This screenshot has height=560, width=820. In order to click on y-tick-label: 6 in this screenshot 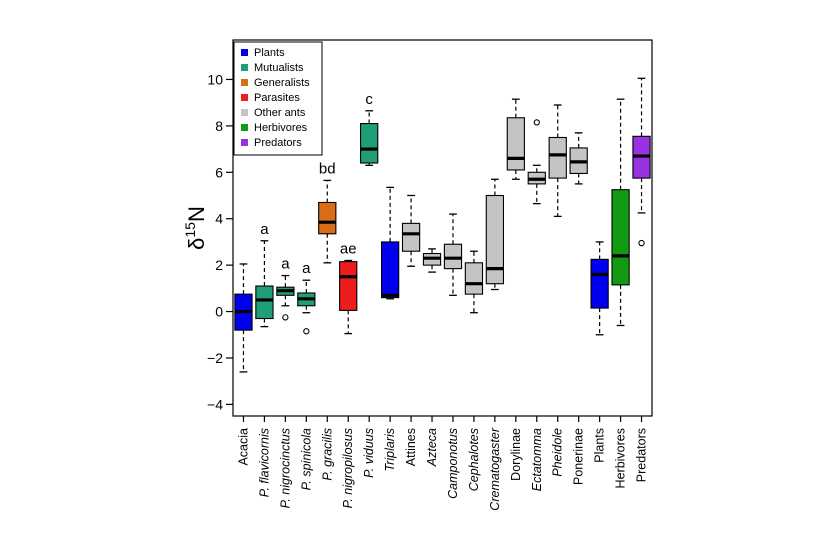, I will do `click(219, 172)`.